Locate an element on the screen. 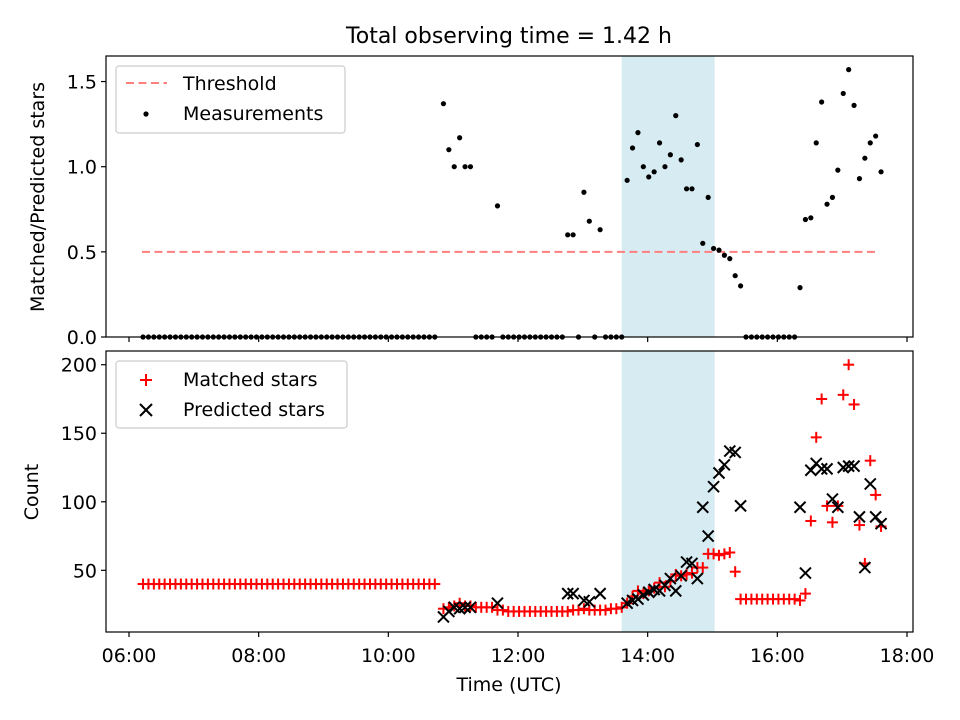 Image resolution: width=960 pixels, height=720 pixels. bottom-y-axis-label: Count is located at coordinates (32, 492).